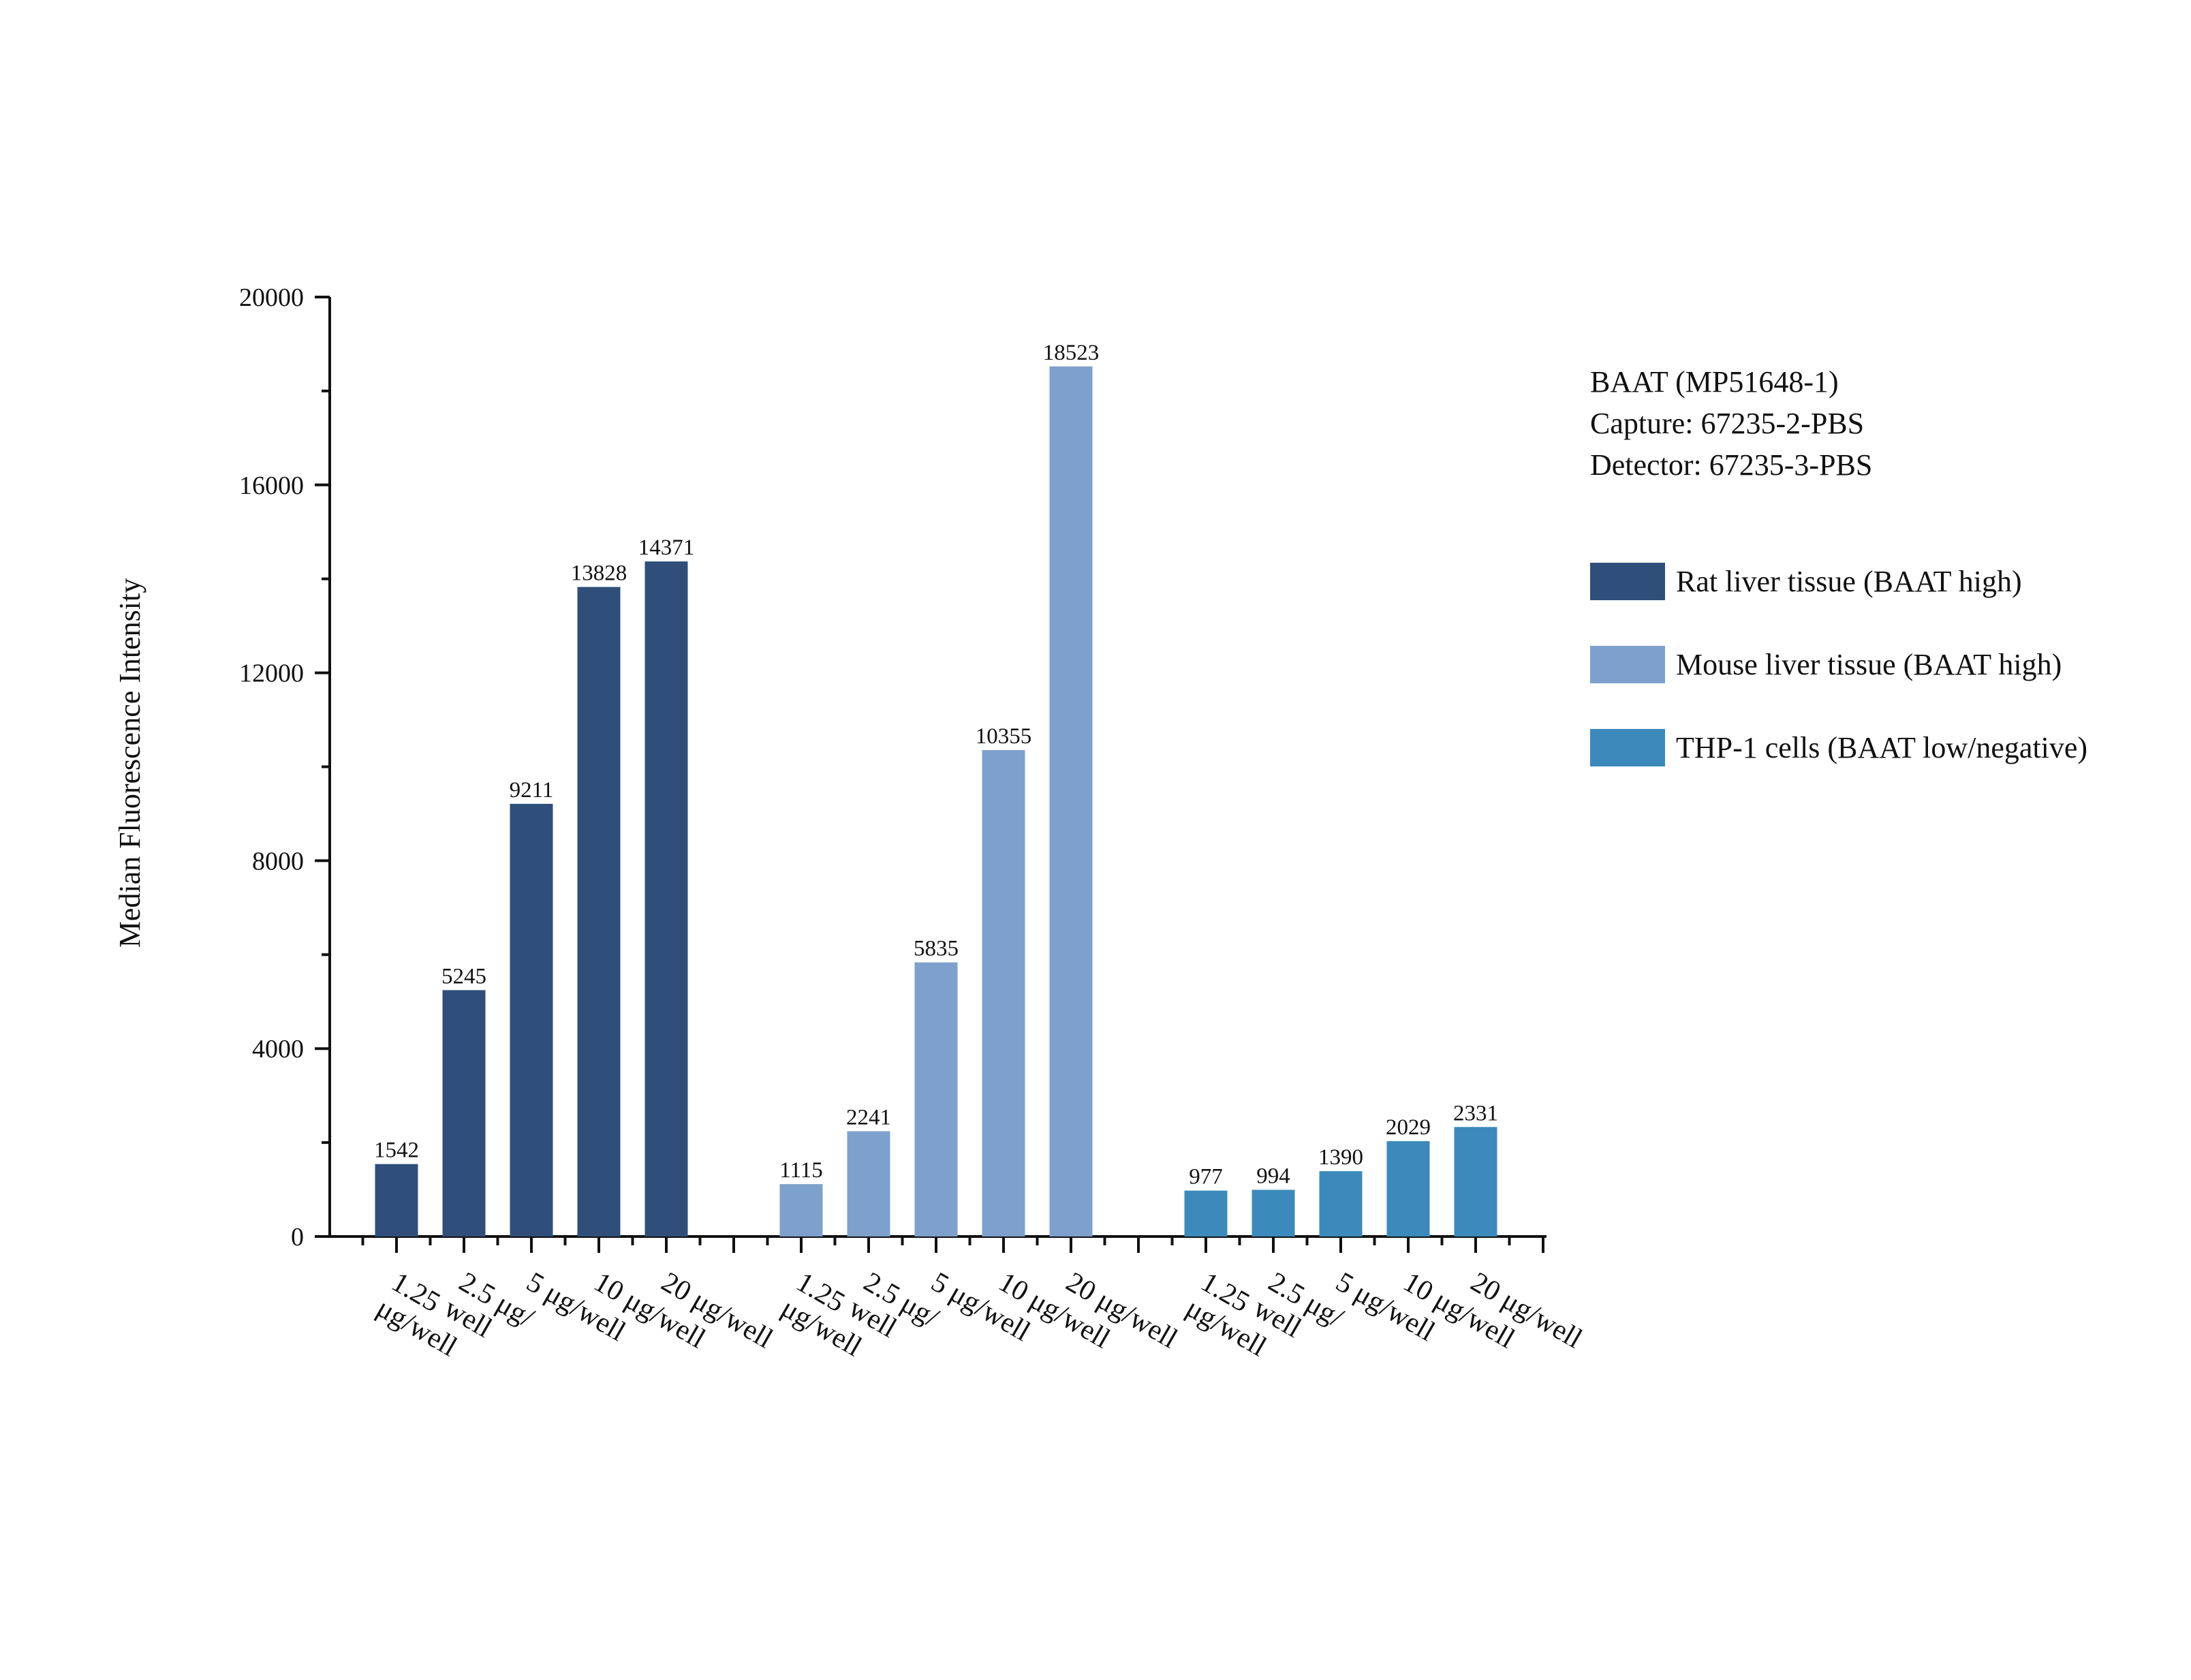 This screenshot has height=1680, width=2191. What do you see at coordinates (271, 485) in the screenshot?
I see `y-tick-label: 16000` at bounding box center [271, 485].